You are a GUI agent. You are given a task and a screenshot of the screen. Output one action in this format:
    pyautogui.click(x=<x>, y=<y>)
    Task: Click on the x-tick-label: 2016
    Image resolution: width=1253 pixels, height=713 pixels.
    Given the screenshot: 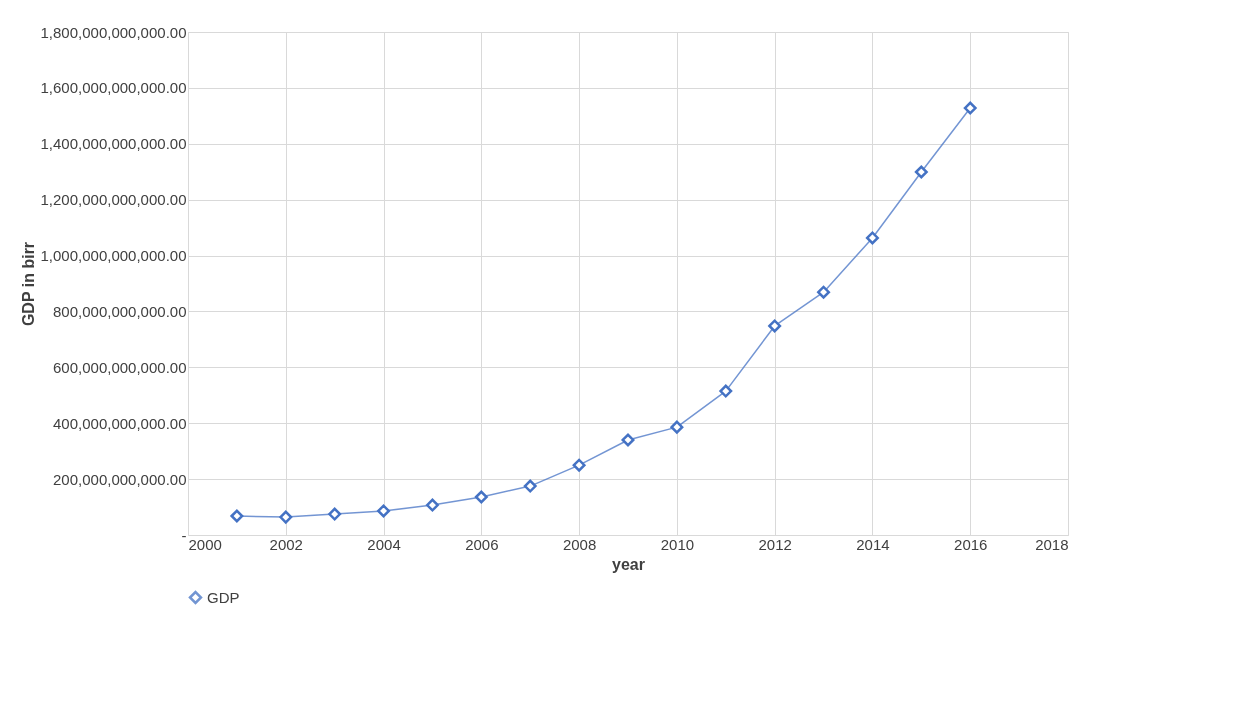 What is the action you would take?
    pyautogui.click(x=971, y=544)
    